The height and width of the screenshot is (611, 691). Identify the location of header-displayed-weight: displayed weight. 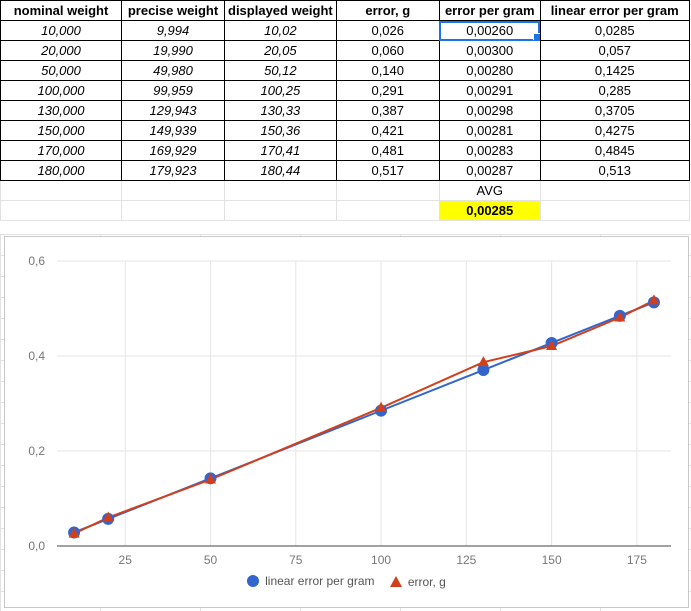
(280, 10).